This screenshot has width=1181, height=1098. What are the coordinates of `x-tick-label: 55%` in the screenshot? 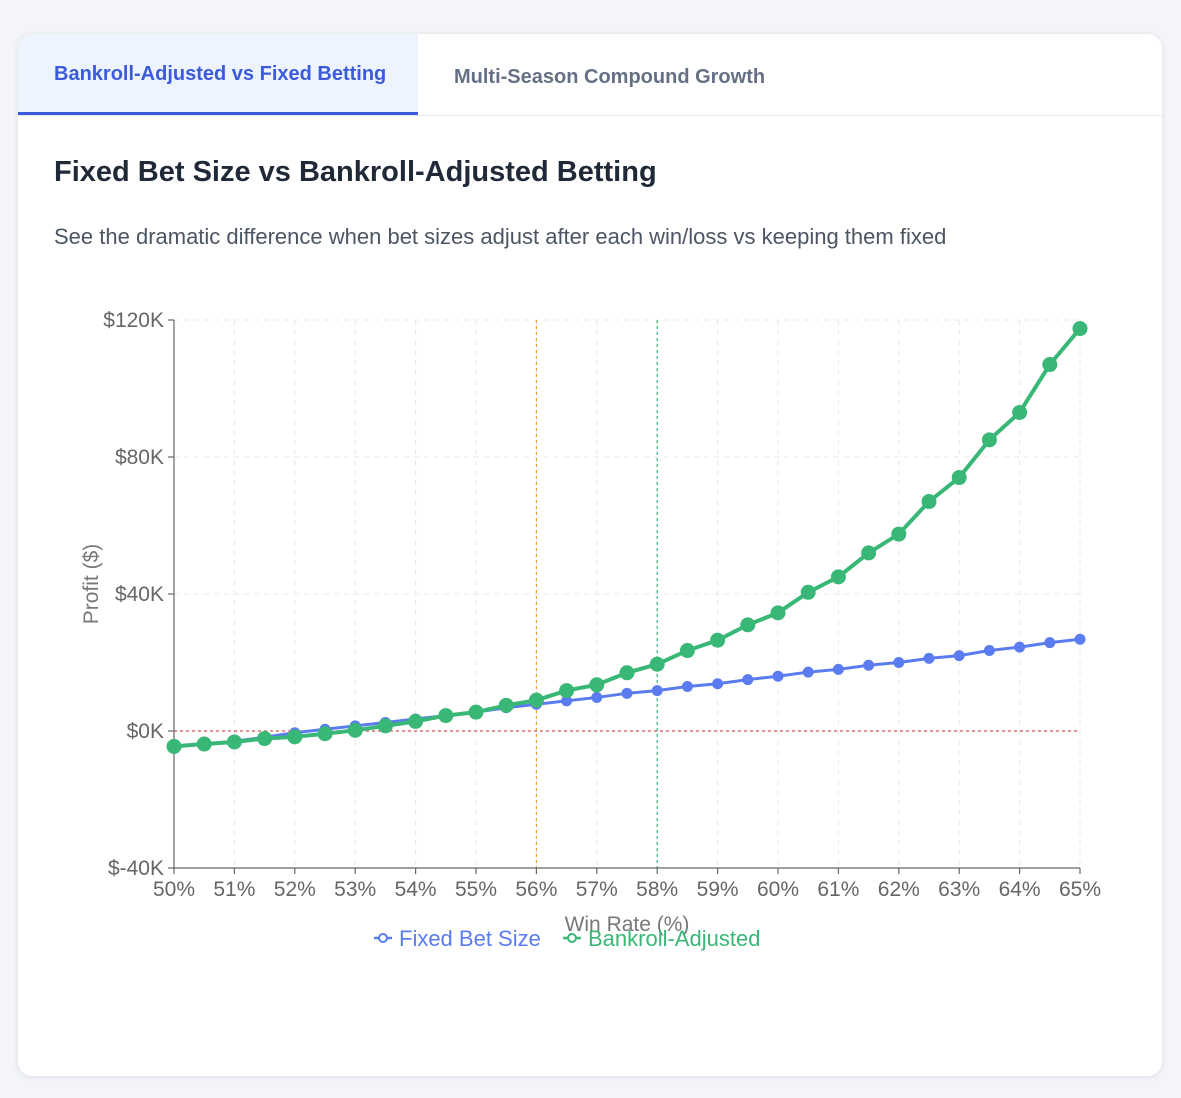 It's located at (476, 889).